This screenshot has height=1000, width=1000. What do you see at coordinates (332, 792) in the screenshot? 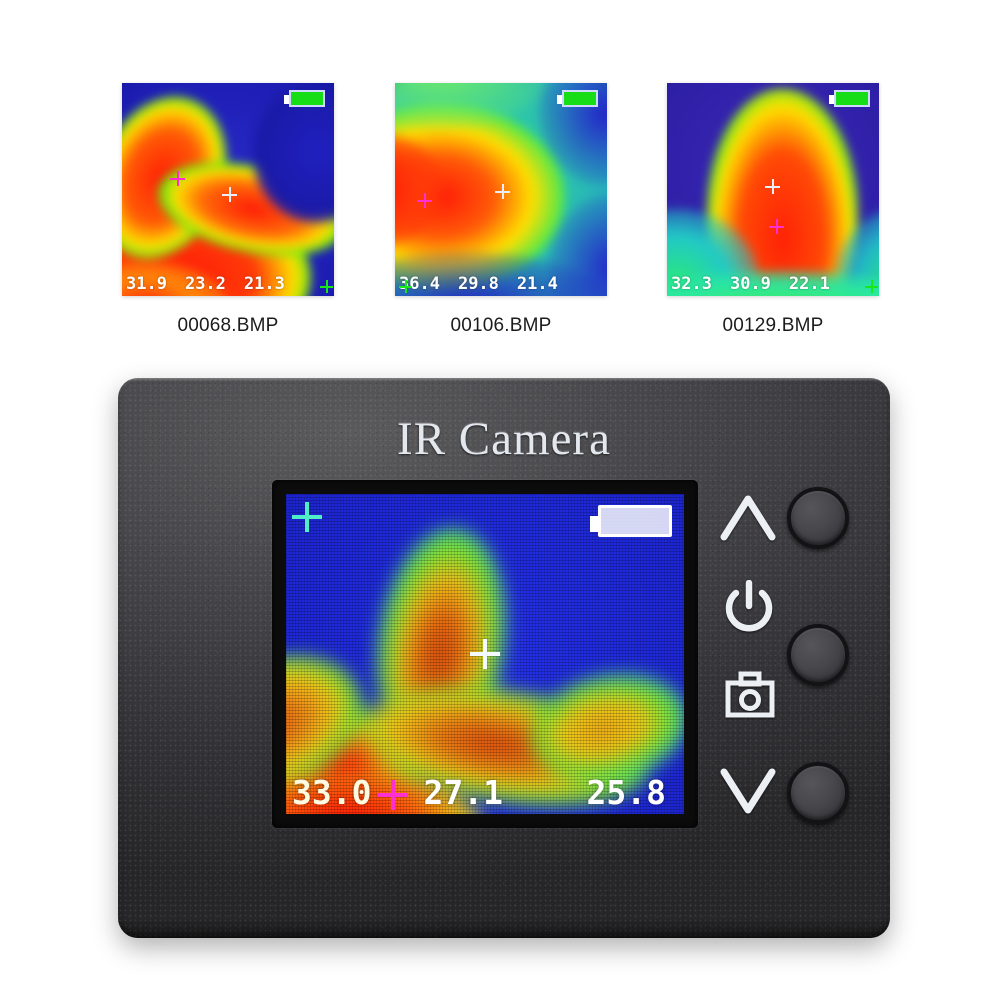
I see `temp-max: 33.0` at bounding box center [332, 792].